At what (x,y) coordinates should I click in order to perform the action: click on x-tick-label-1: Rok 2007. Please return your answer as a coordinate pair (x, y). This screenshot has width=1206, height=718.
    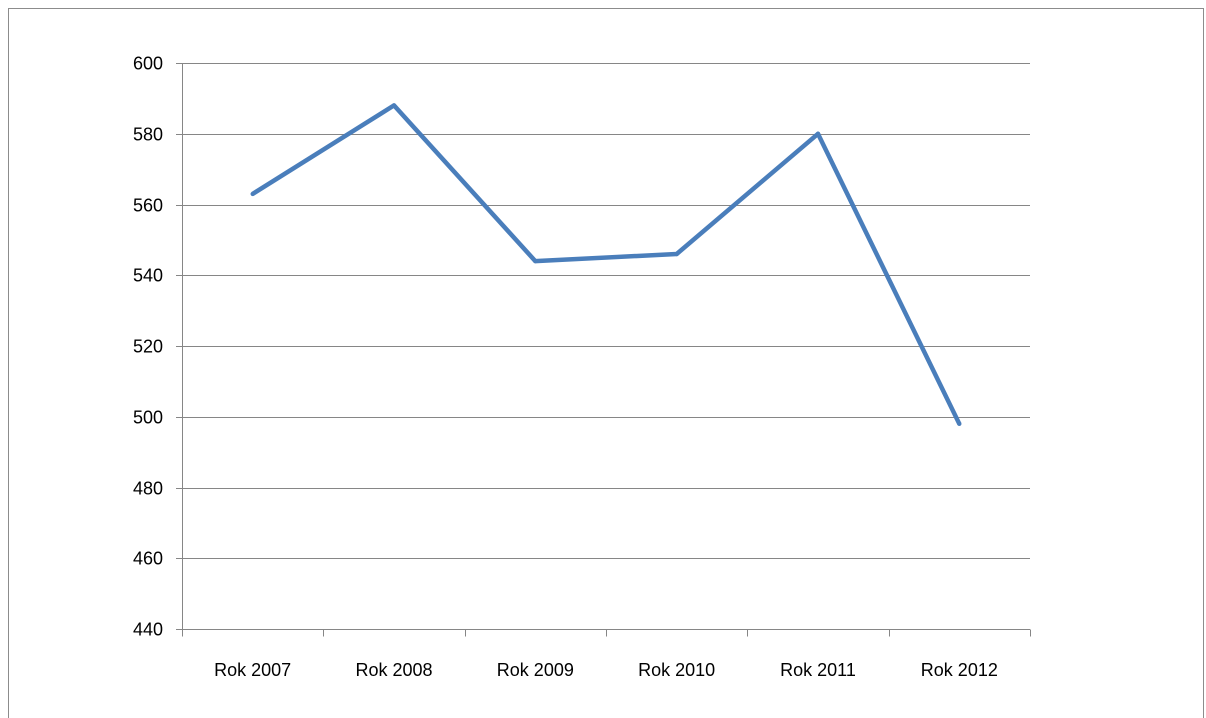
    Looking at the image, I should click on (252, 670).